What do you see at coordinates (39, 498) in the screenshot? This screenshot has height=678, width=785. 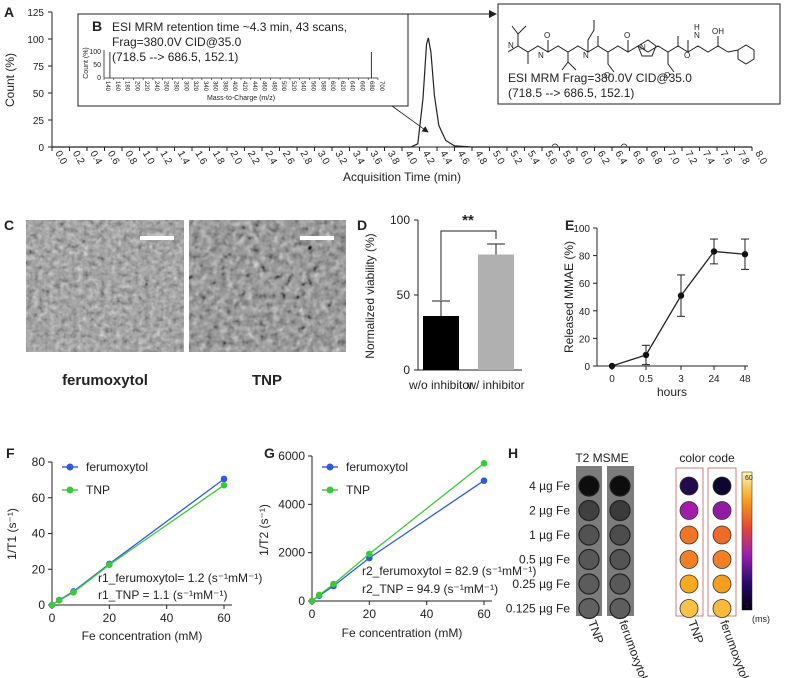 I see `chart-f-y-tick-label: 60` at bounding box center [39, 498].